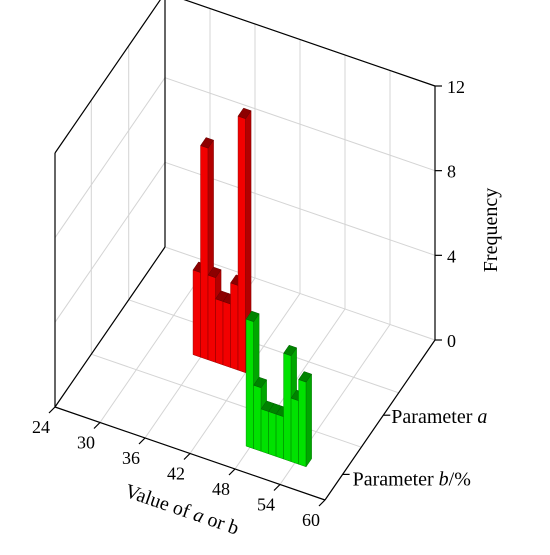 The height and width of the screenshot is (555, 550). I want to click on y-tick-label: Parameter b/%, so click(412, 479).